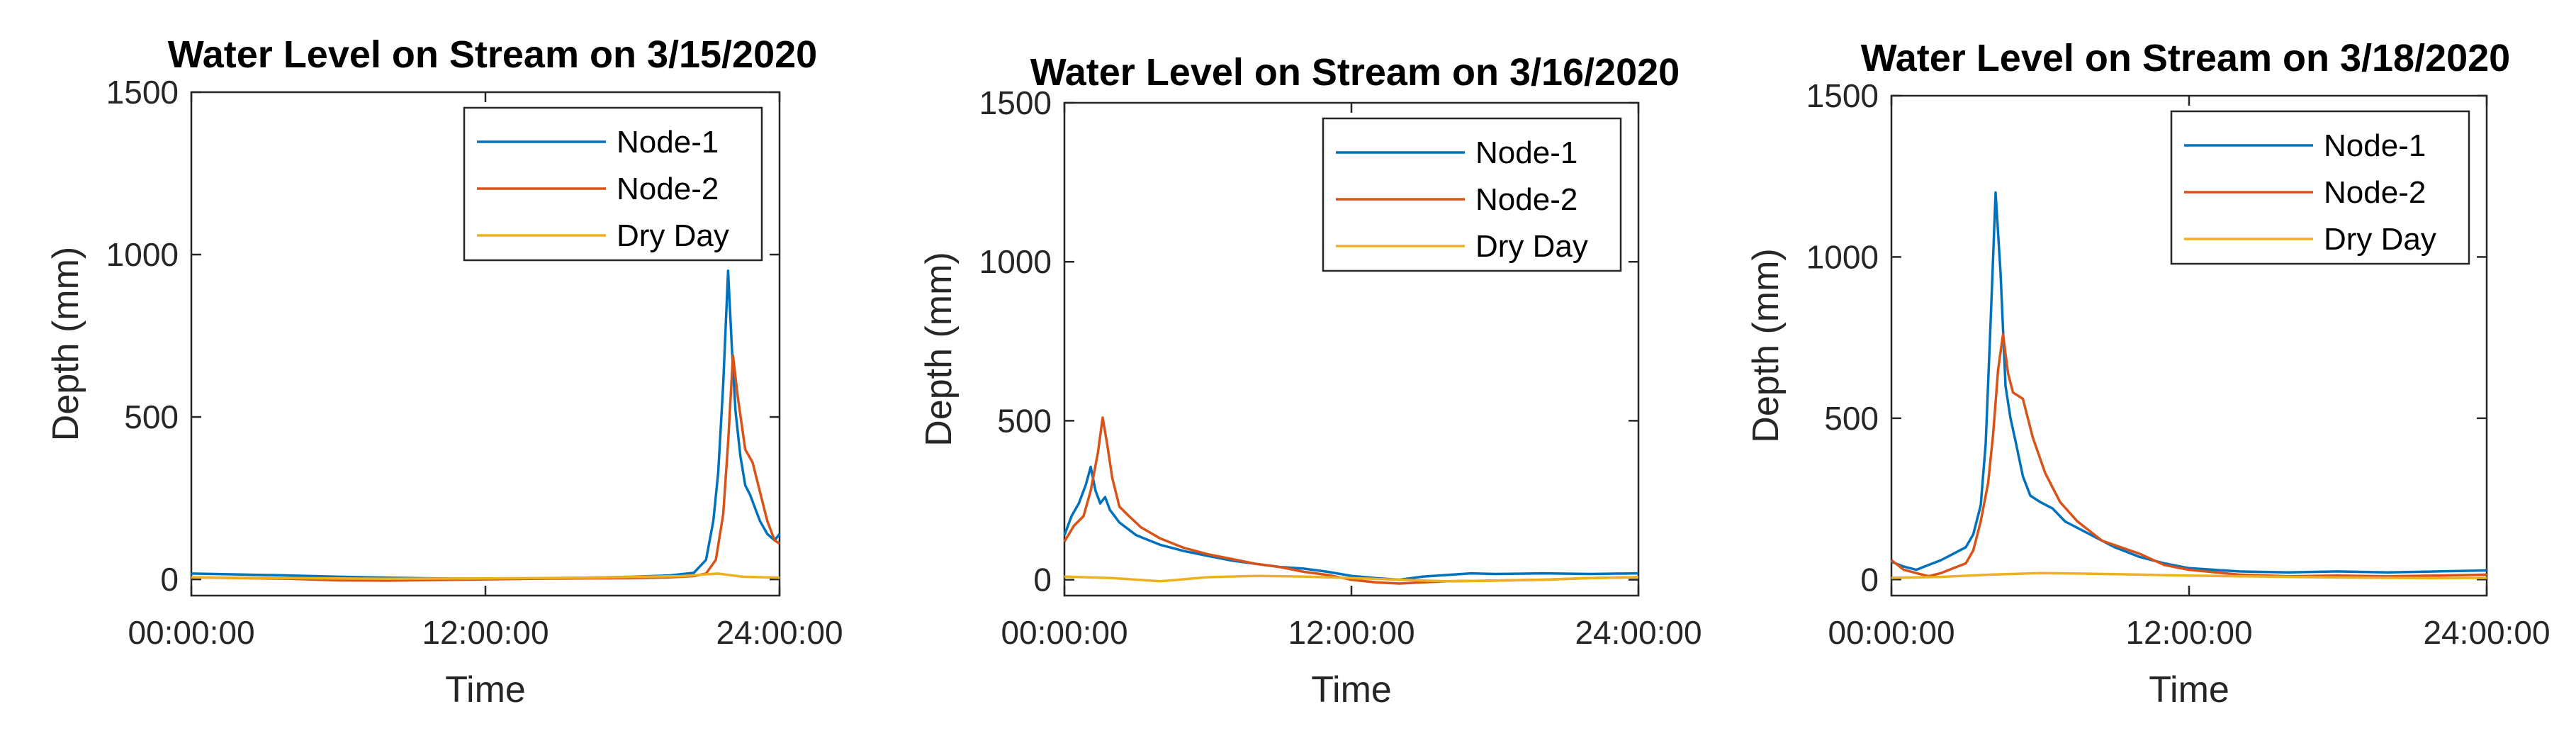 The image size is (2576, 736). What do you see at coordinates (1355, 72) in the screenshot?
I see `chart-title: Water Level on Stream on 3/16/2020` at bounding box center [1355, 72].